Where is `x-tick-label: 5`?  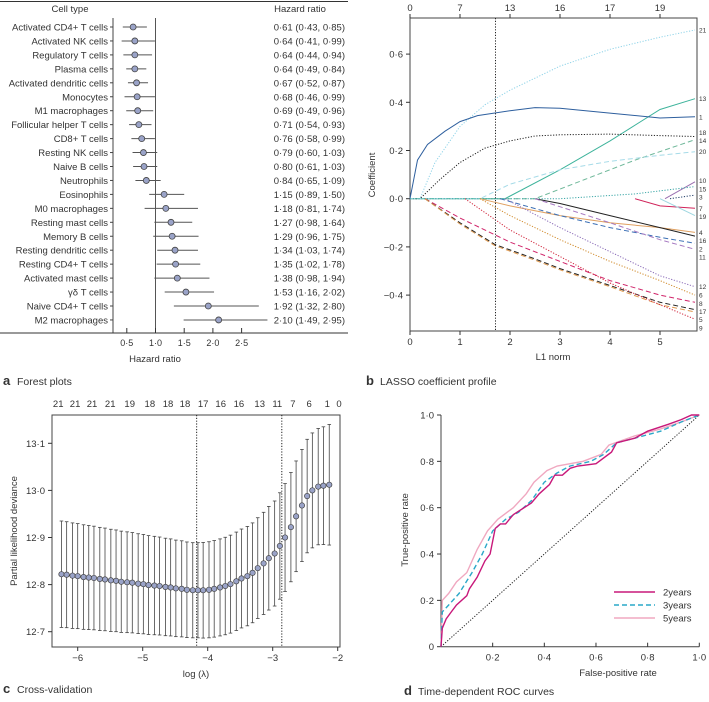 x-tick-label: 5 is located at coordinates (659, 342).